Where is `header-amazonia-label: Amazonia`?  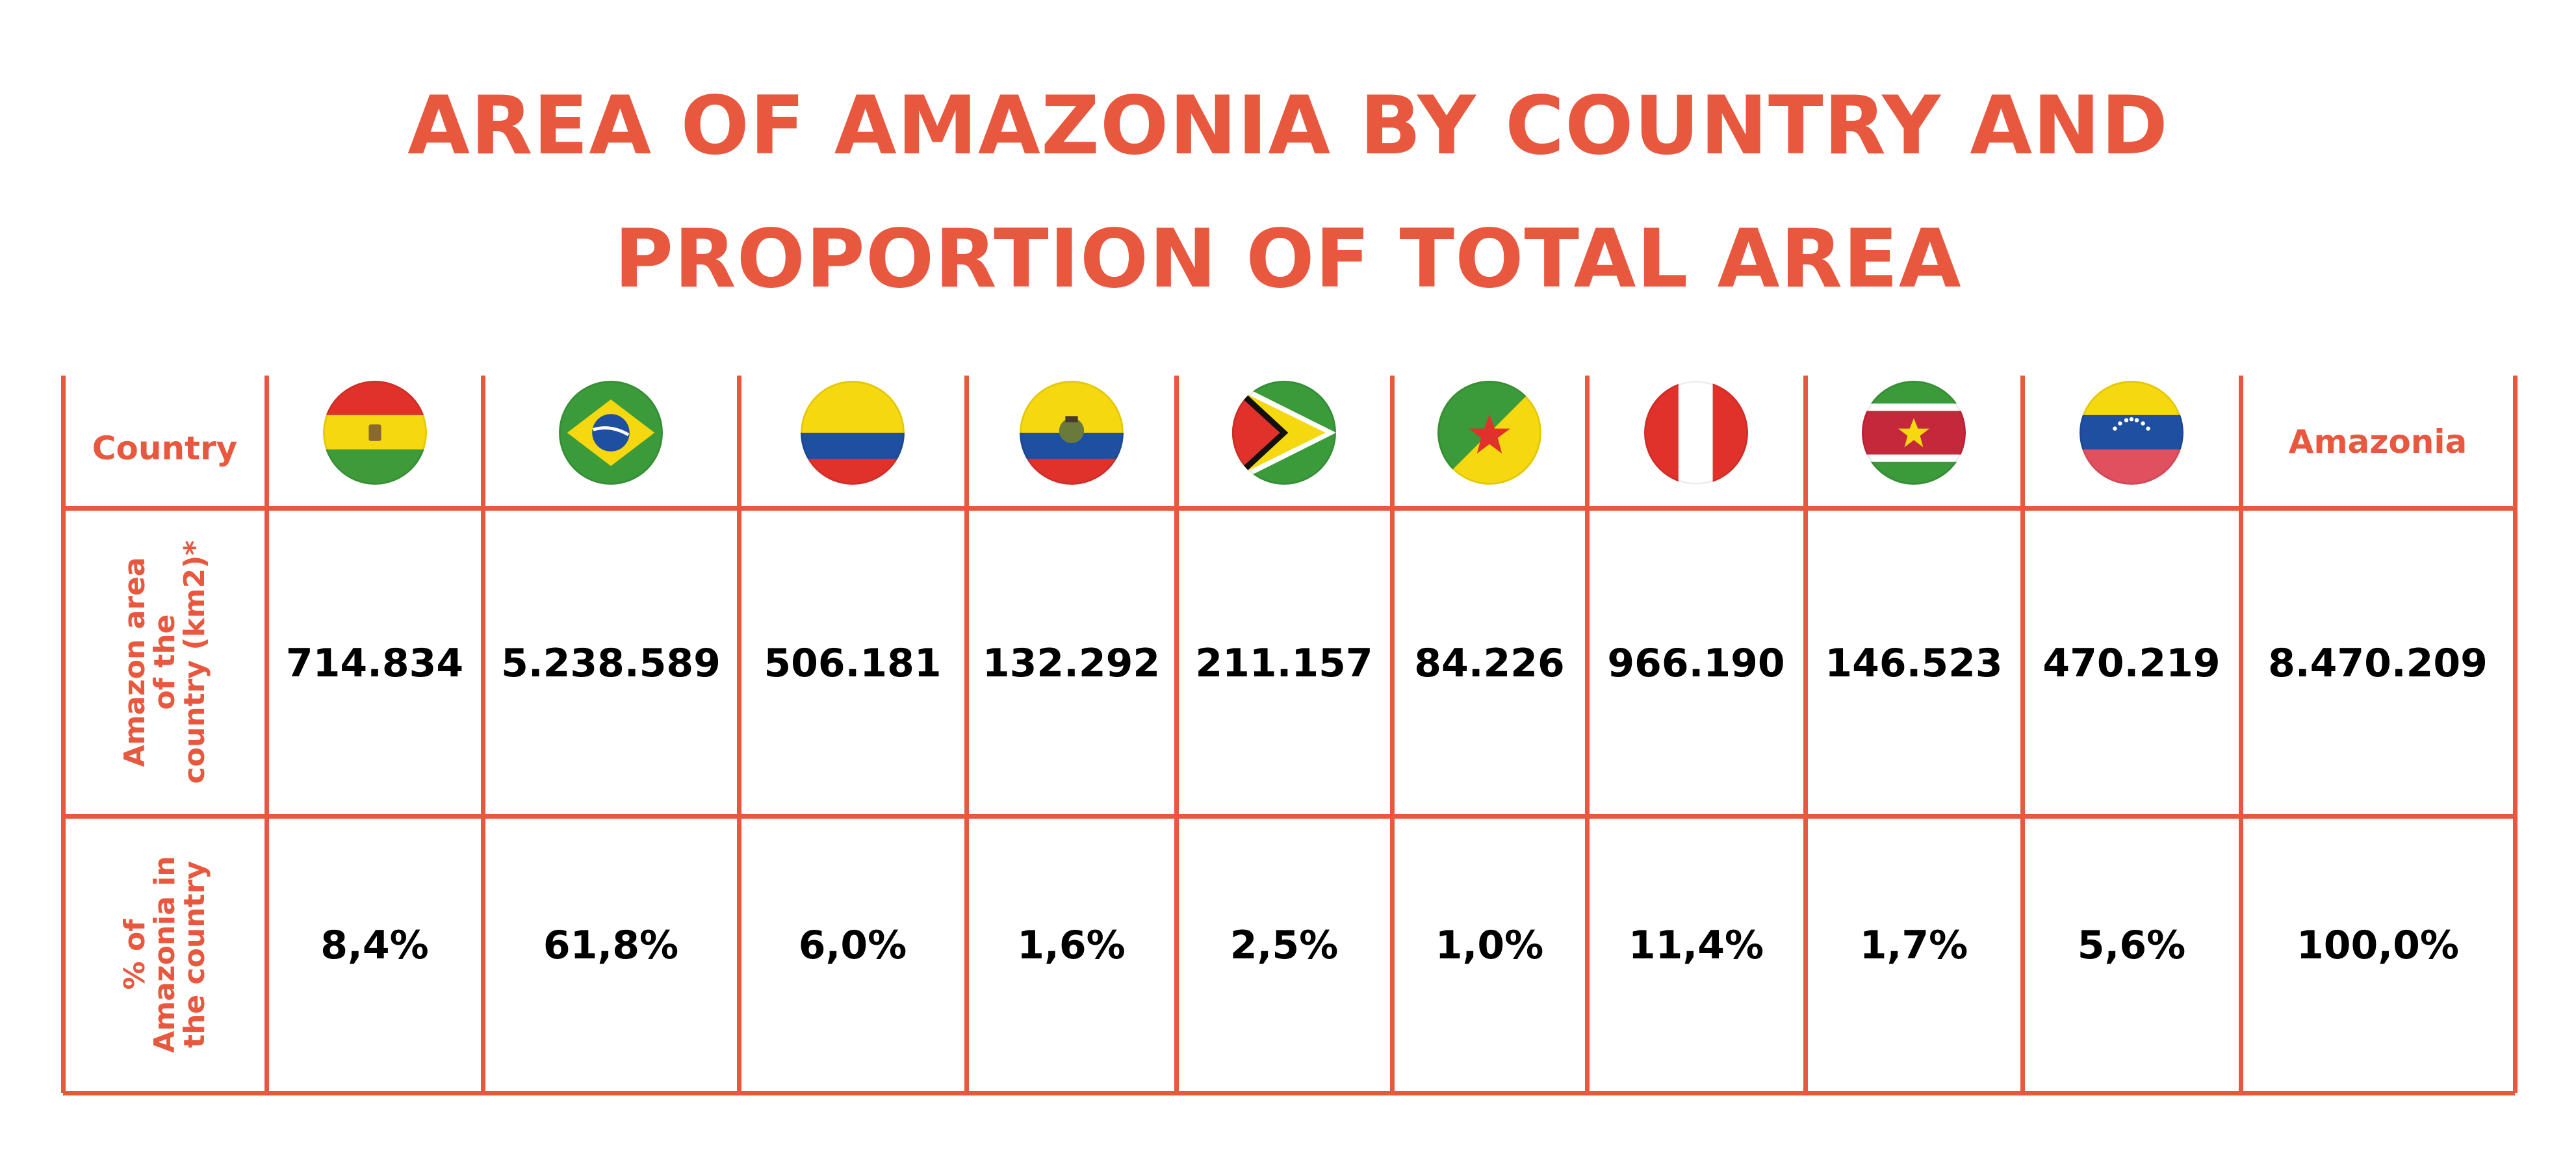
header-amazonia-label: Amazonia is located at coordinates (2378, 442).